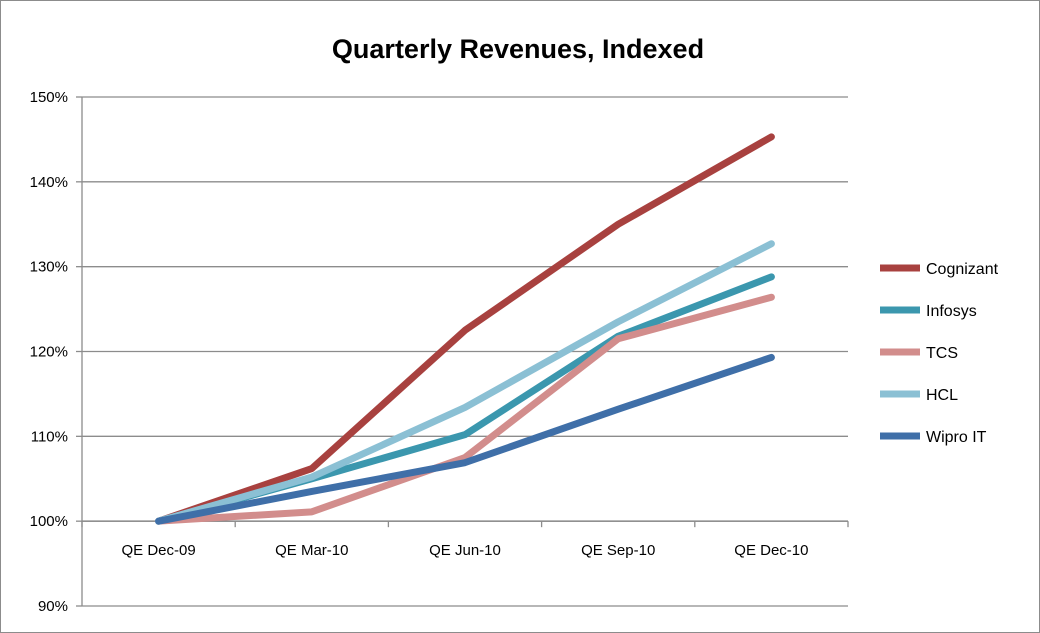  What do you see at coordinates (49, 436) in the screenshot?
I see `y-tick-label: 110%` at bounding box center [49, 436].